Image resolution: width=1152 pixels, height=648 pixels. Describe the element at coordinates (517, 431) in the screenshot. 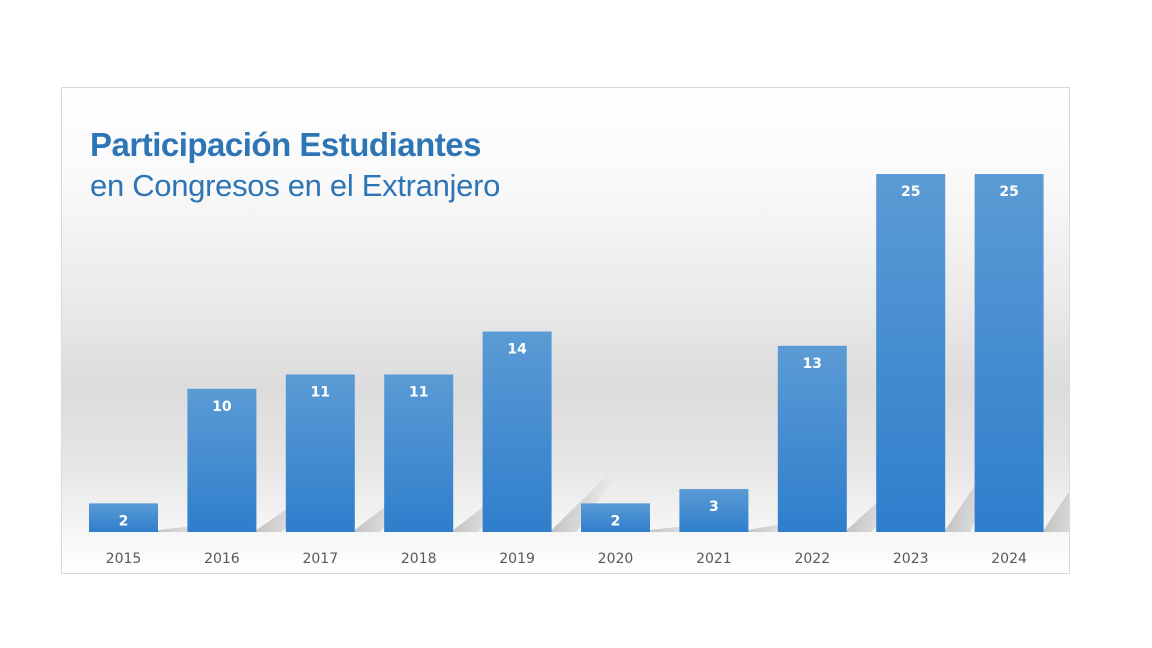

I see `bar-2019` at that location.